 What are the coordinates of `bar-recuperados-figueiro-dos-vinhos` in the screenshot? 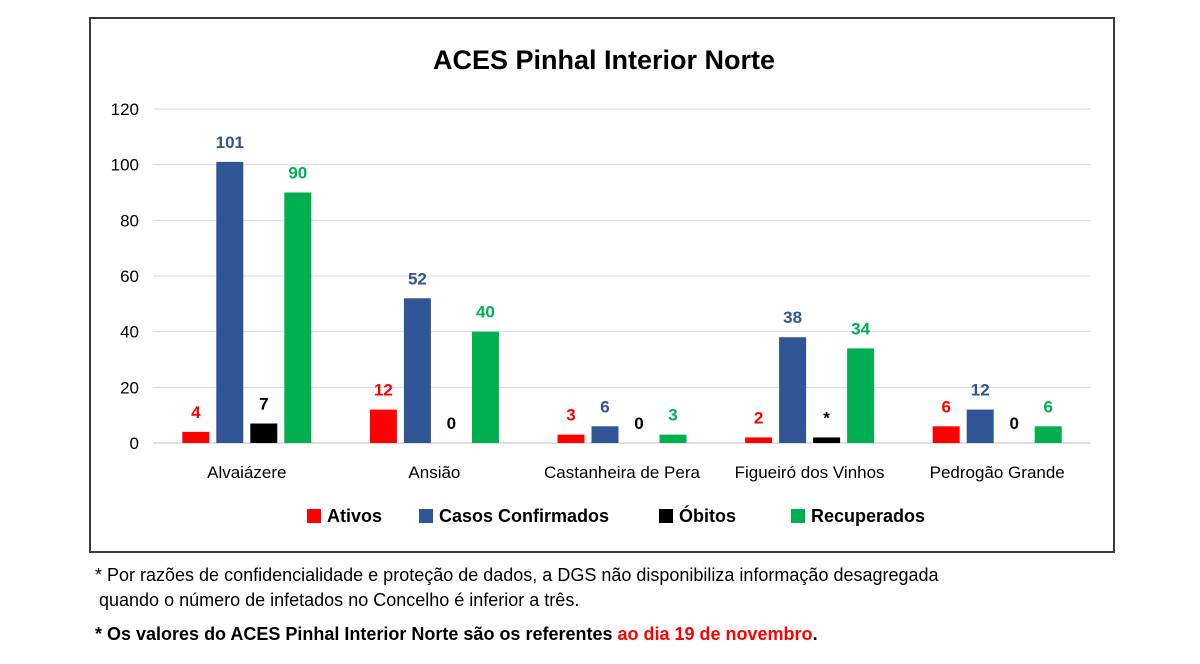 It's located at (861, 395).